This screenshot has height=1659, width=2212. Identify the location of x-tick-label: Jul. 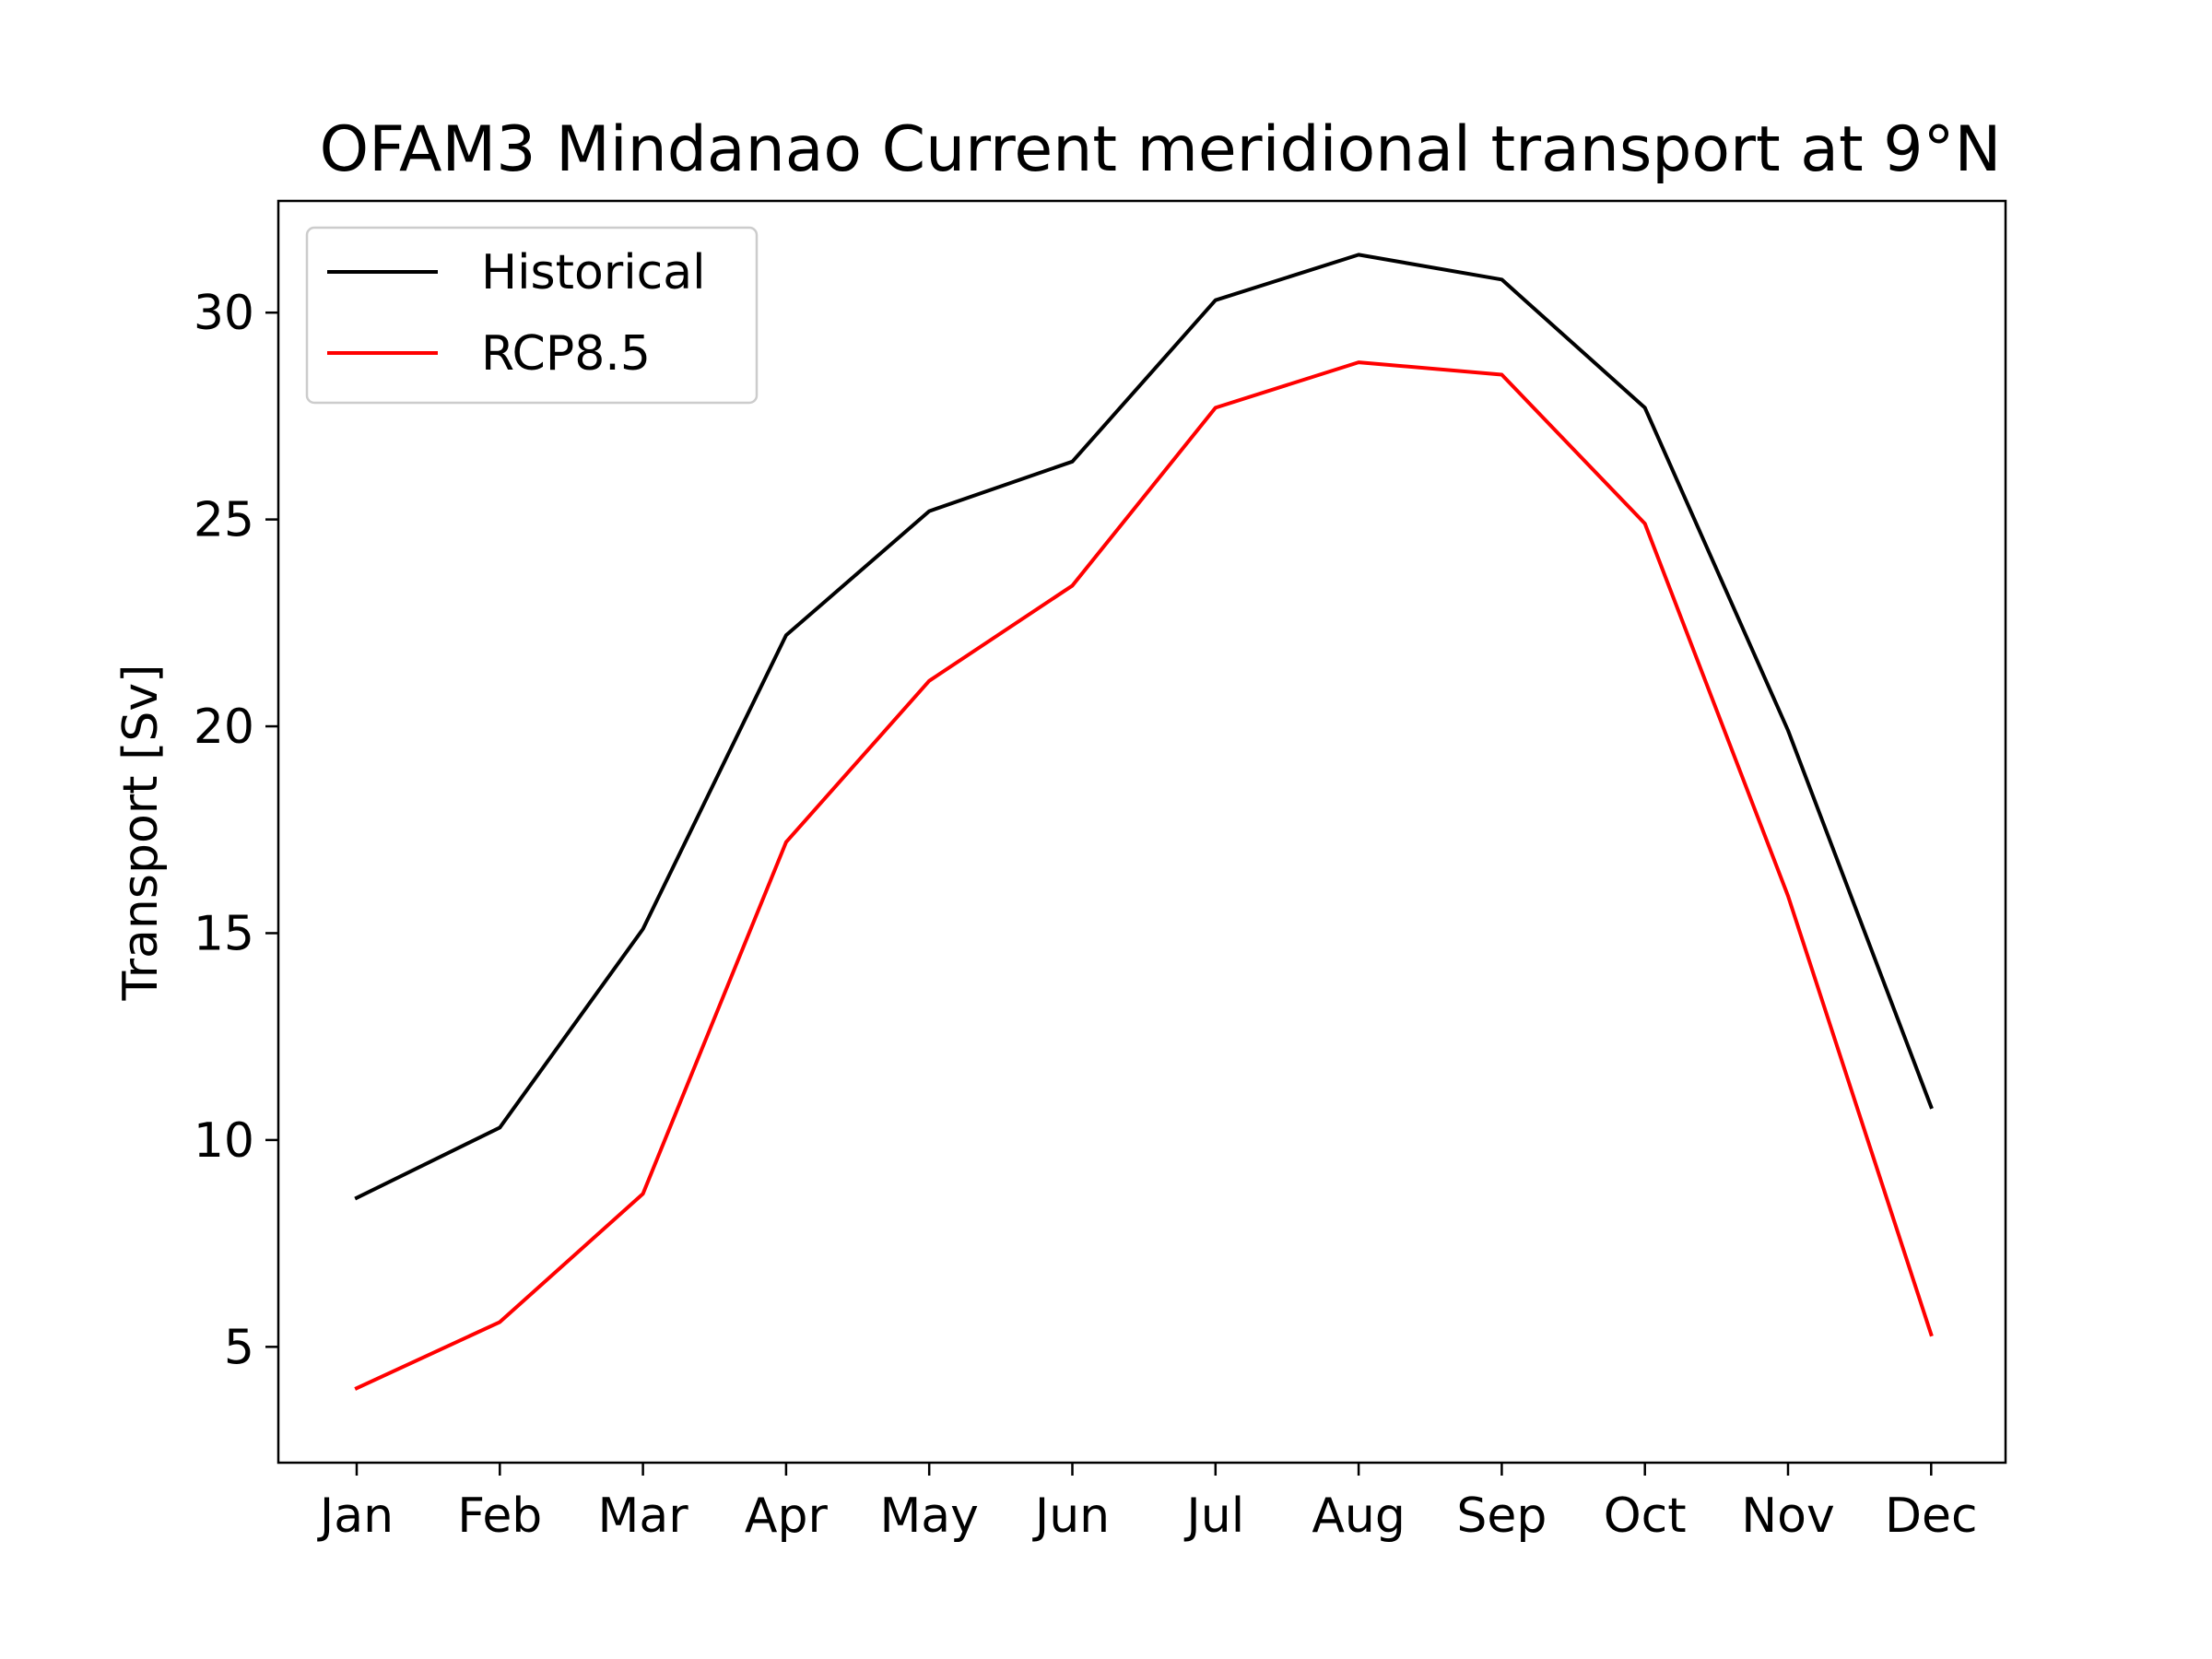
(1213, 1516).